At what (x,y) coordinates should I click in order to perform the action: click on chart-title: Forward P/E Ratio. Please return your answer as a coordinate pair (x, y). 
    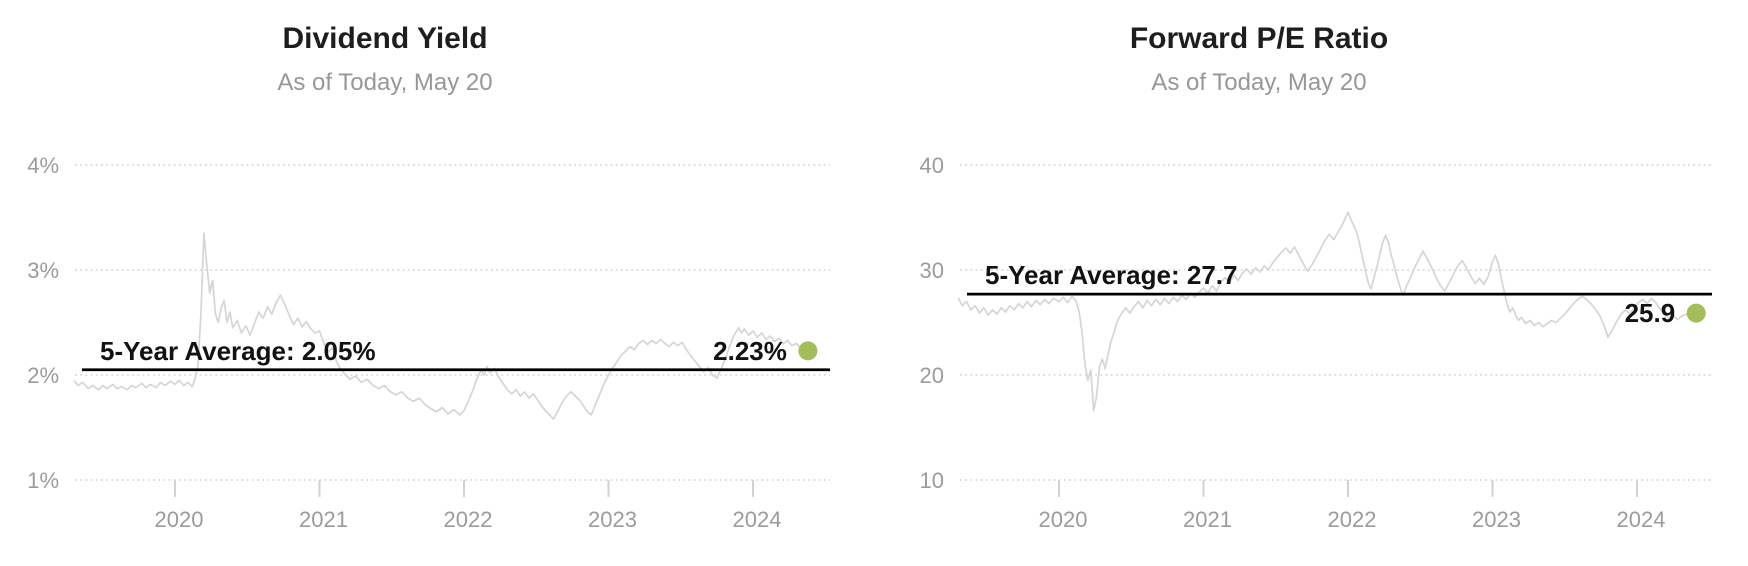
    Looking at the image, I should click on (1259, 38).